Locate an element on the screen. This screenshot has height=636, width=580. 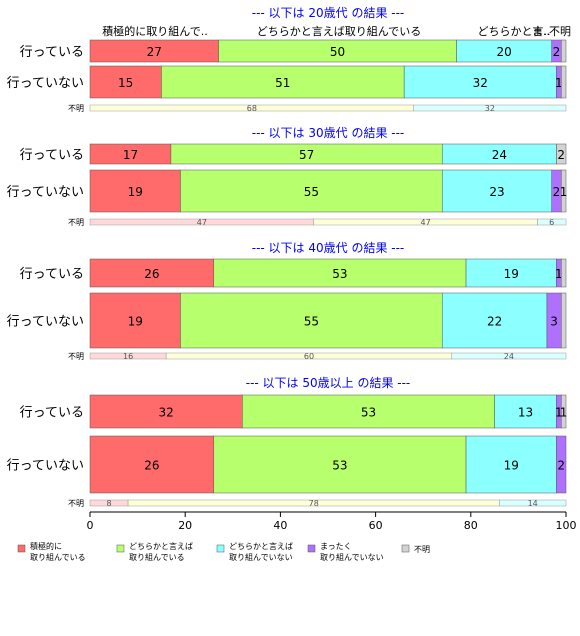
data-label-3-1-3: 2 is located at coordinates (561, 466).